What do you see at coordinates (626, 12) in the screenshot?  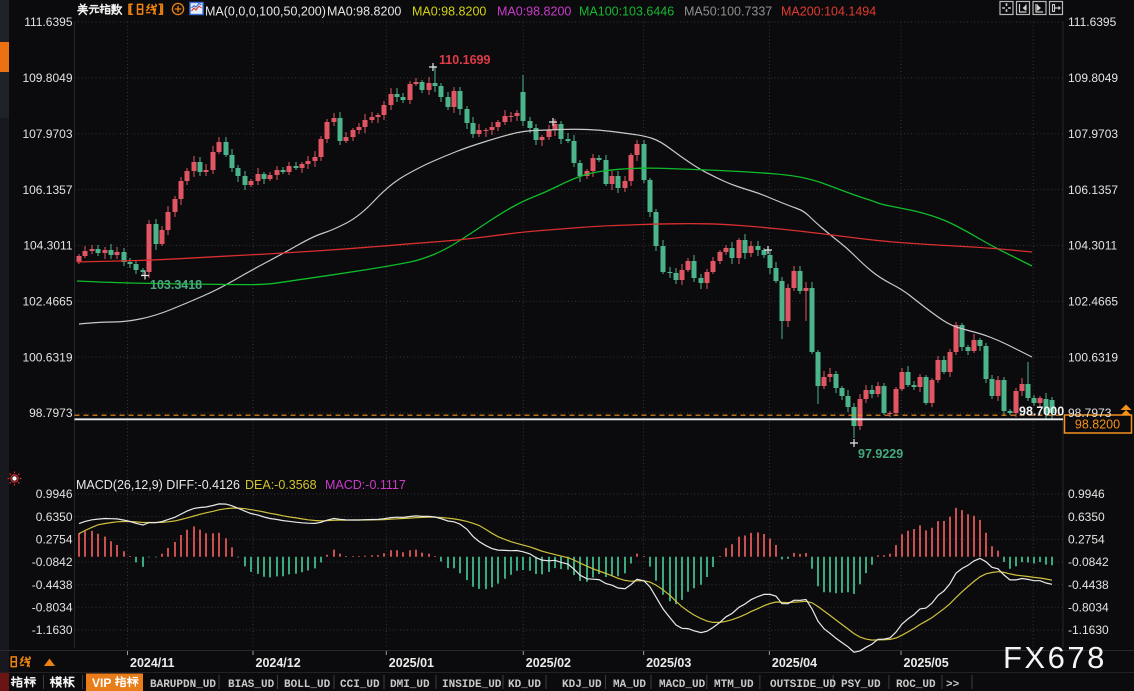 I see `svg-text: MA100:103.6446` at bounding box center [626, 12].